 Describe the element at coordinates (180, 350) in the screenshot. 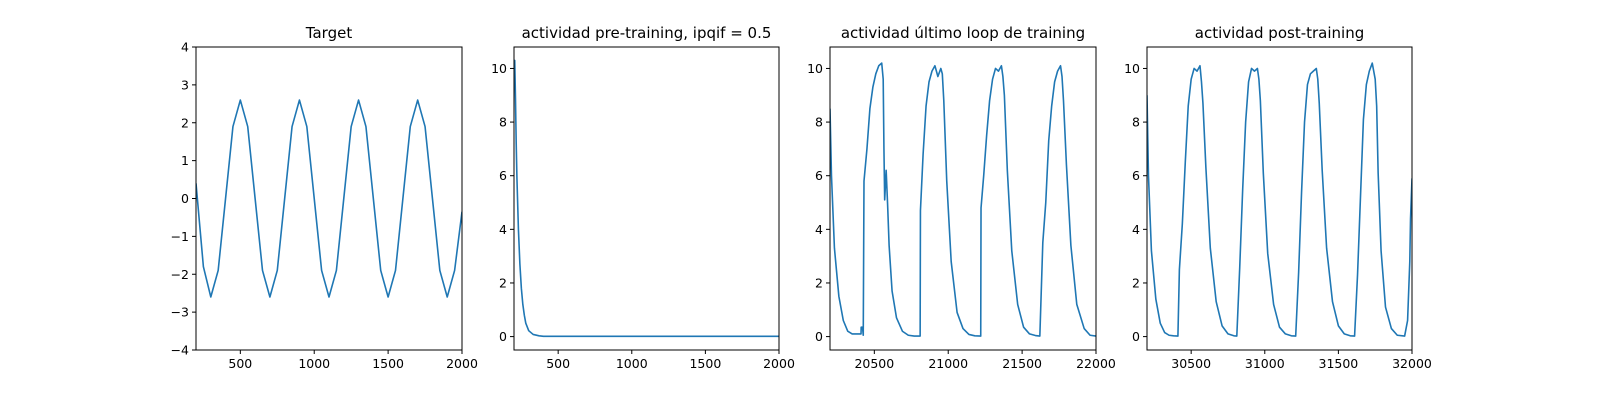

I see `y-tick-label: −4` at that location.